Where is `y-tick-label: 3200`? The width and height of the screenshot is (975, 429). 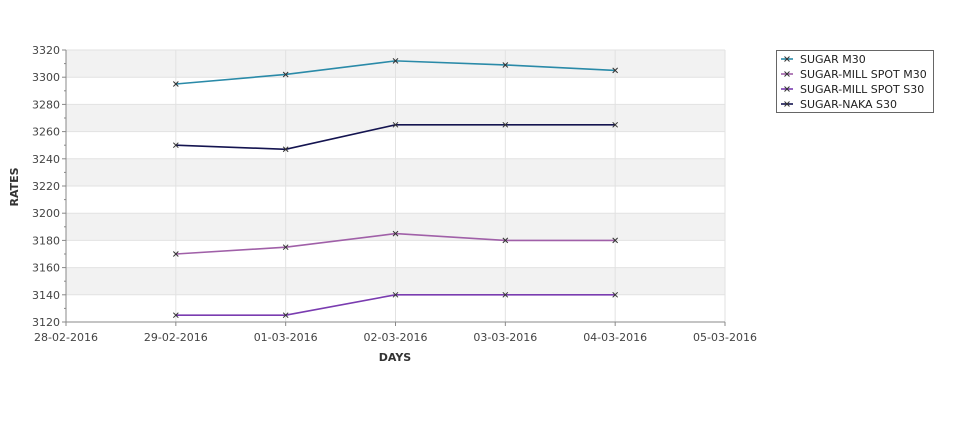
y-tick-label: 3200 is located at coordinates (46, 213).